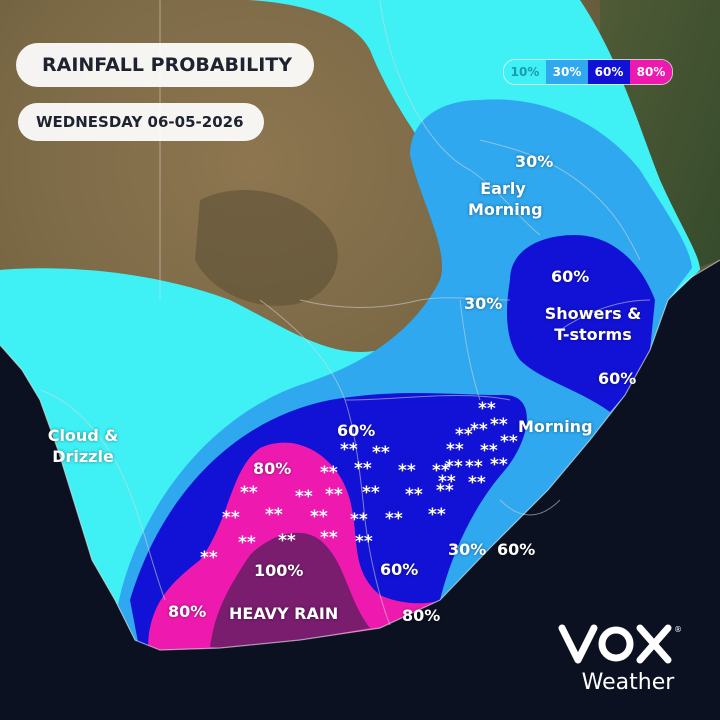 This screenshot has width=720, height=720. Describe the element at coordinates (187, 611) in the screenshot. I see `label-sw-80: 80%` at that location.